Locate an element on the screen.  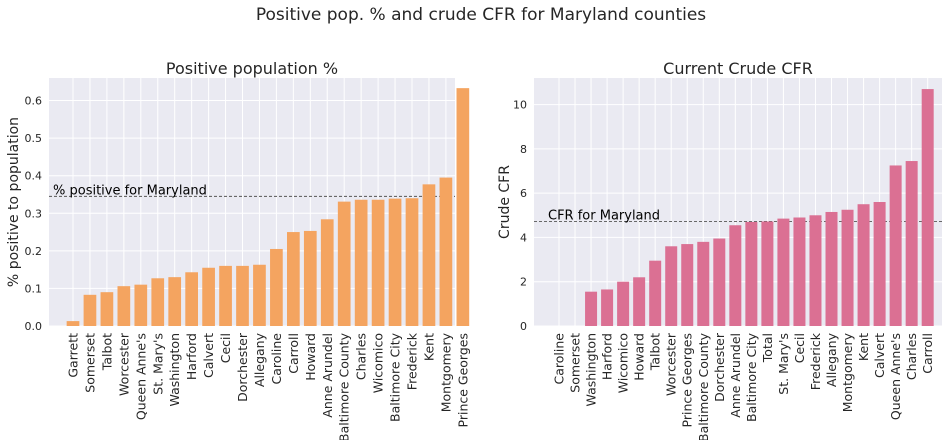
chart-right-x-tick-label: Somerset is located at coordinates (575, 363).